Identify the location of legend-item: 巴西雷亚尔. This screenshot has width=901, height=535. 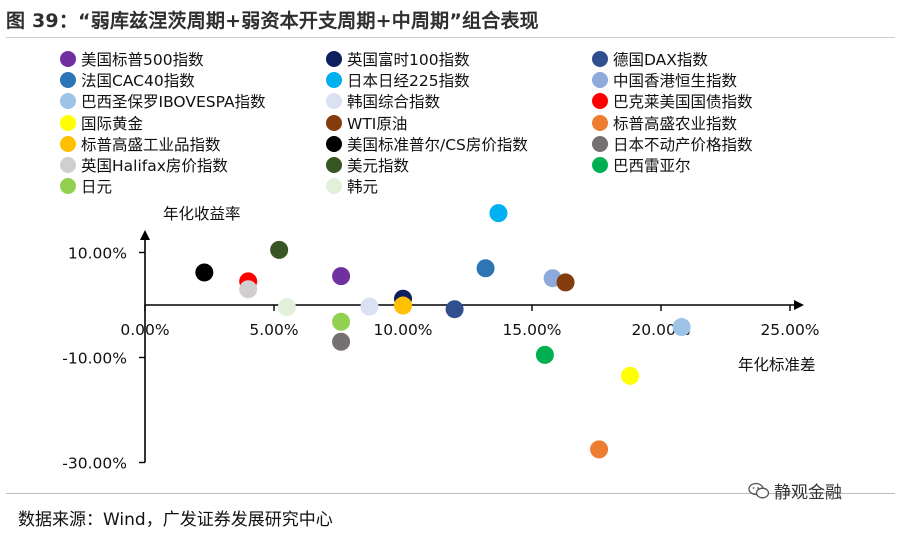
(641, 165).